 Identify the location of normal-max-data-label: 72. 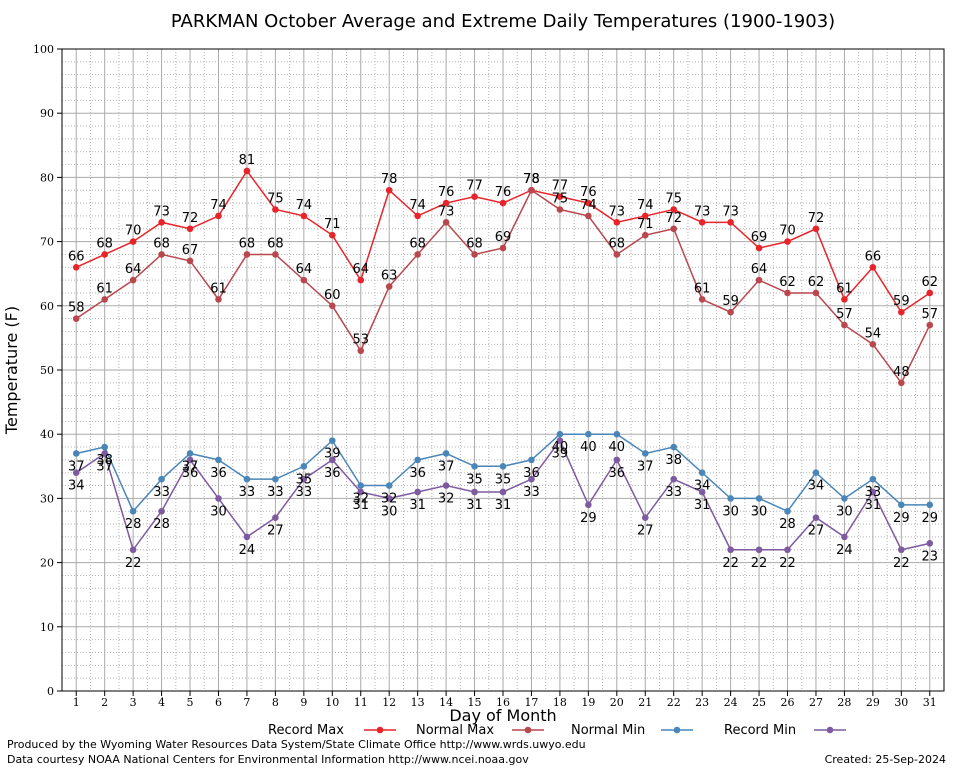
(673, 218).